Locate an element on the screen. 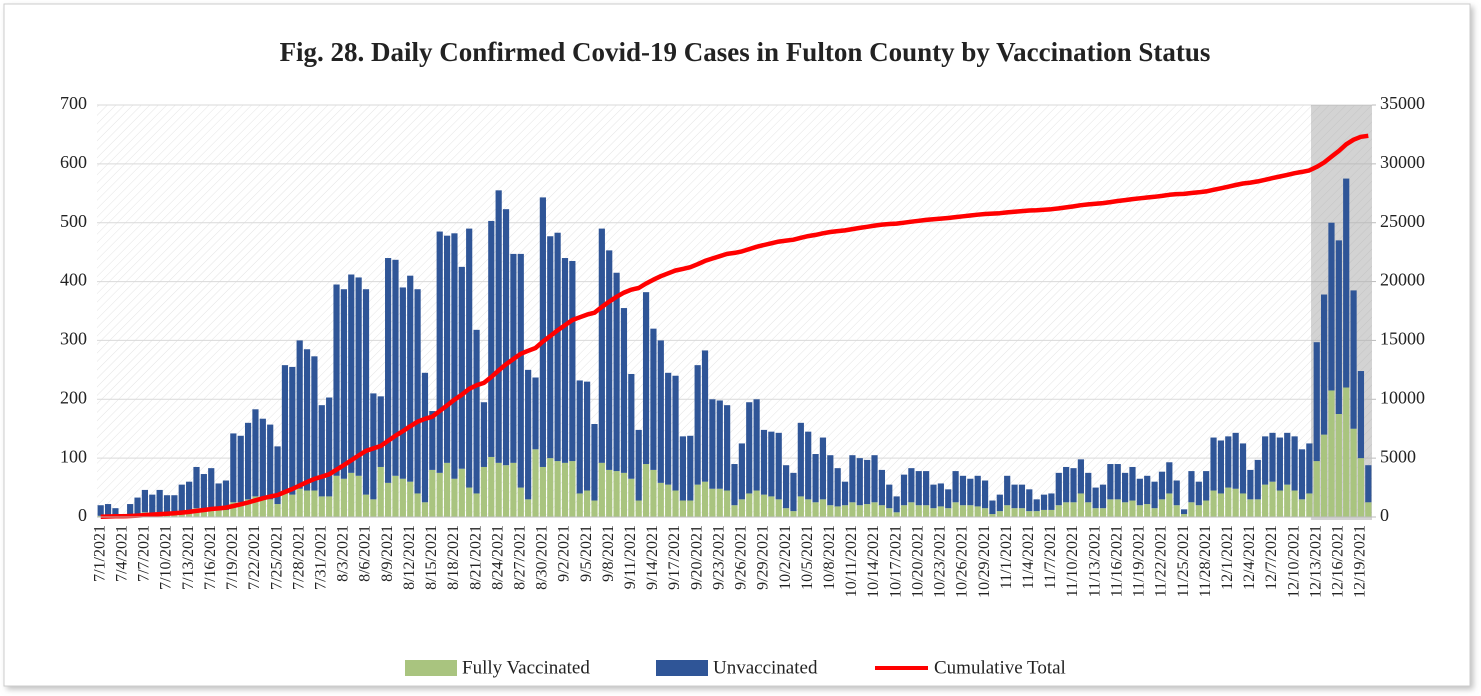 This screenshot has height=696, width=1481. x-tick-label: 11/1/2021 is located at coordinates (1006, 557).